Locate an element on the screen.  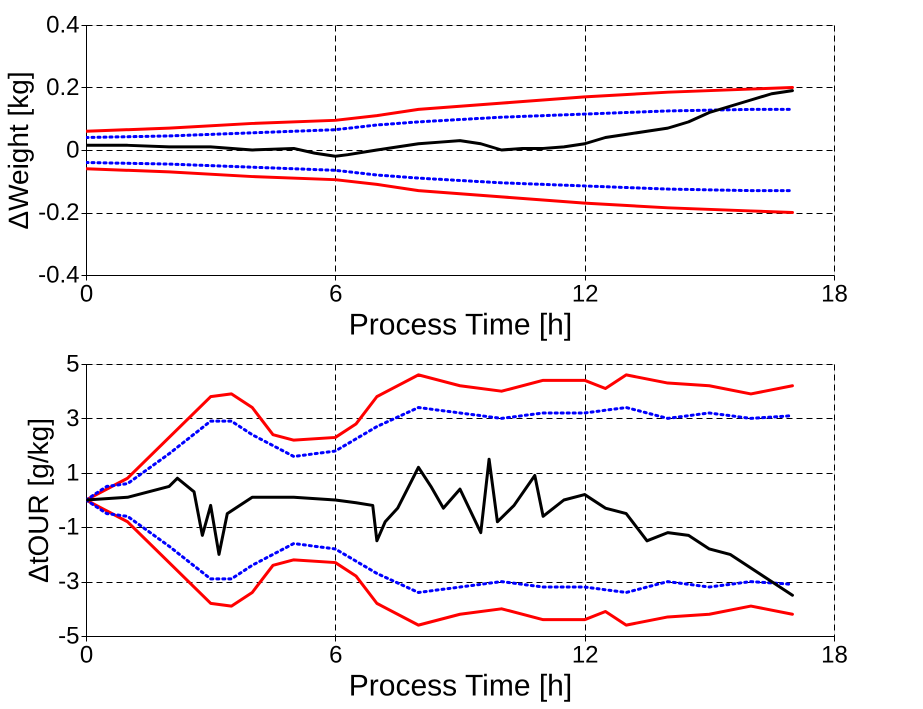
y-tick-label: -3 is located at coordinates (69, 582).